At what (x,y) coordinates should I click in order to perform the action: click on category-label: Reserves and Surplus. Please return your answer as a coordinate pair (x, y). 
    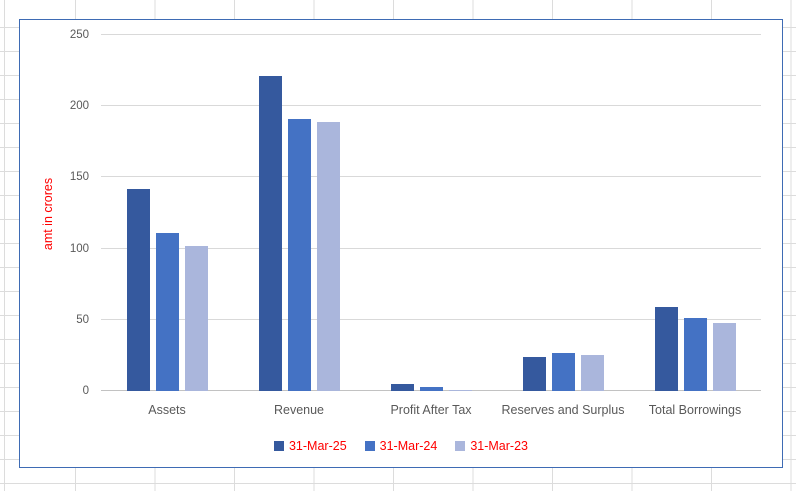
    Looking at the image, I should click on (563, 410).